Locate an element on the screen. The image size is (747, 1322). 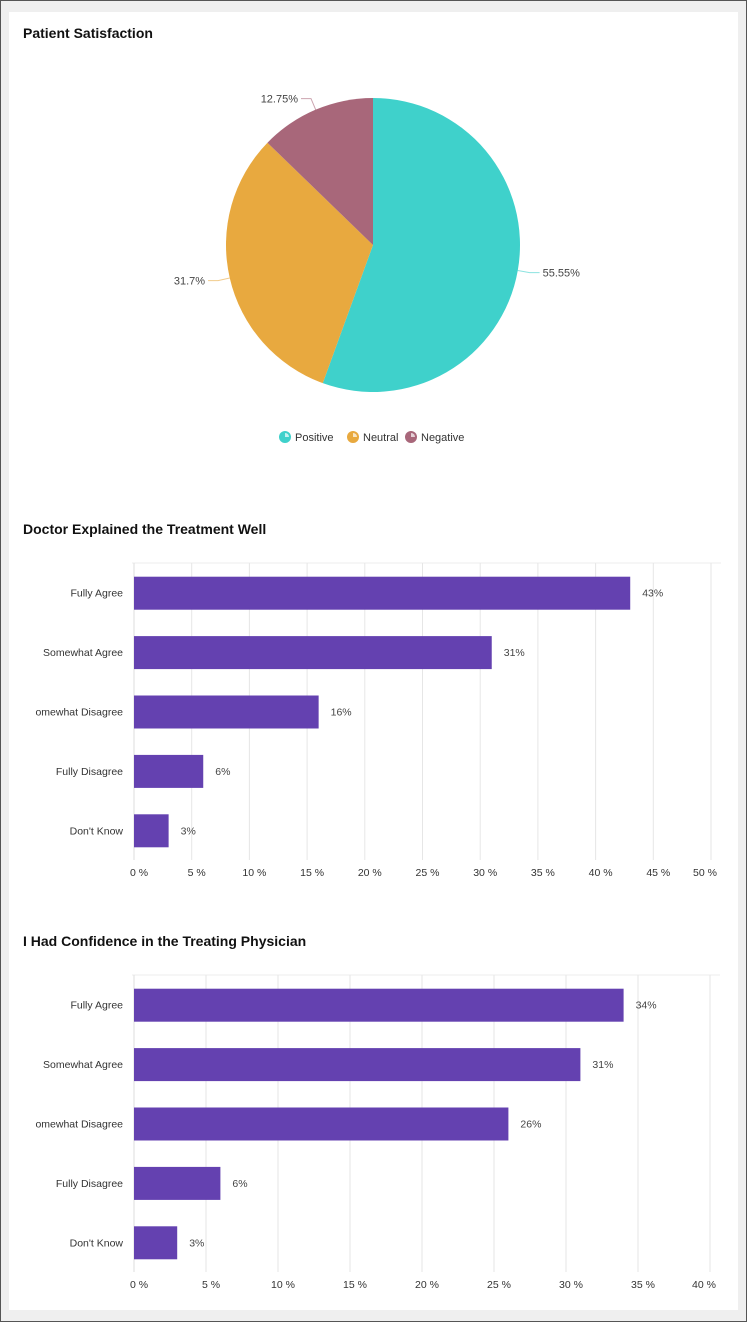
legend-item-negative: Negative is located at coordinates (442, 438).